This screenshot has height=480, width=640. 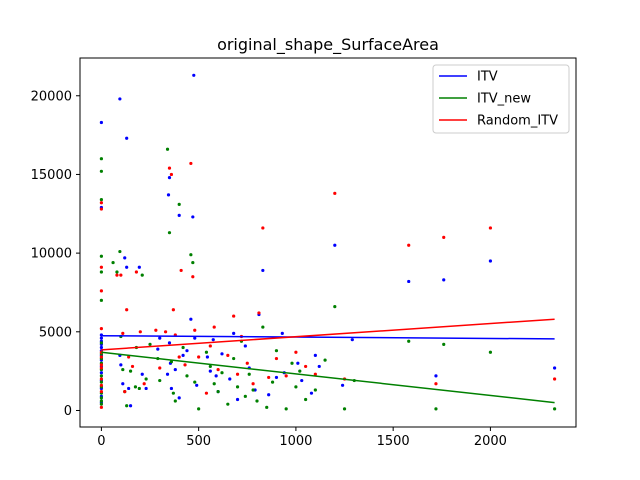 What do you see at coordinates (490, 441) in the screenshot?
I see `x-tick-label: 2000` at bounding box center [490, 441].